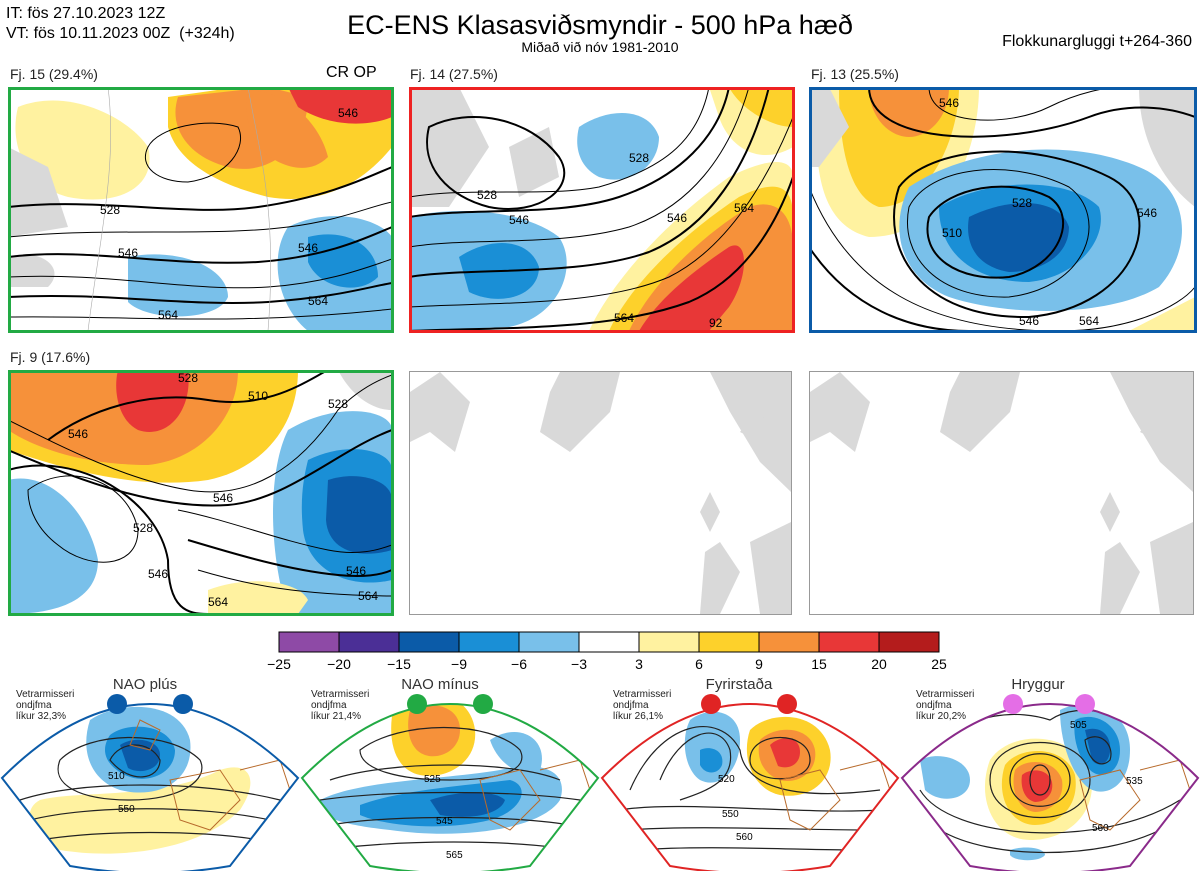 This screenshot has height=871, width=1200. Describe the element at coordinates (642, 705) in the screenshot. I see `regime-3-info: Vetrarmisseri ondjfma líkur 26,1%` at that location.